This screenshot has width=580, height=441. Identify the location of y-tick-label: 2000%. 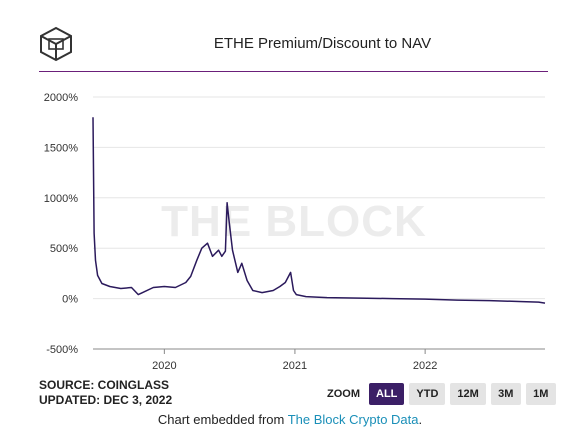
(61, 98).